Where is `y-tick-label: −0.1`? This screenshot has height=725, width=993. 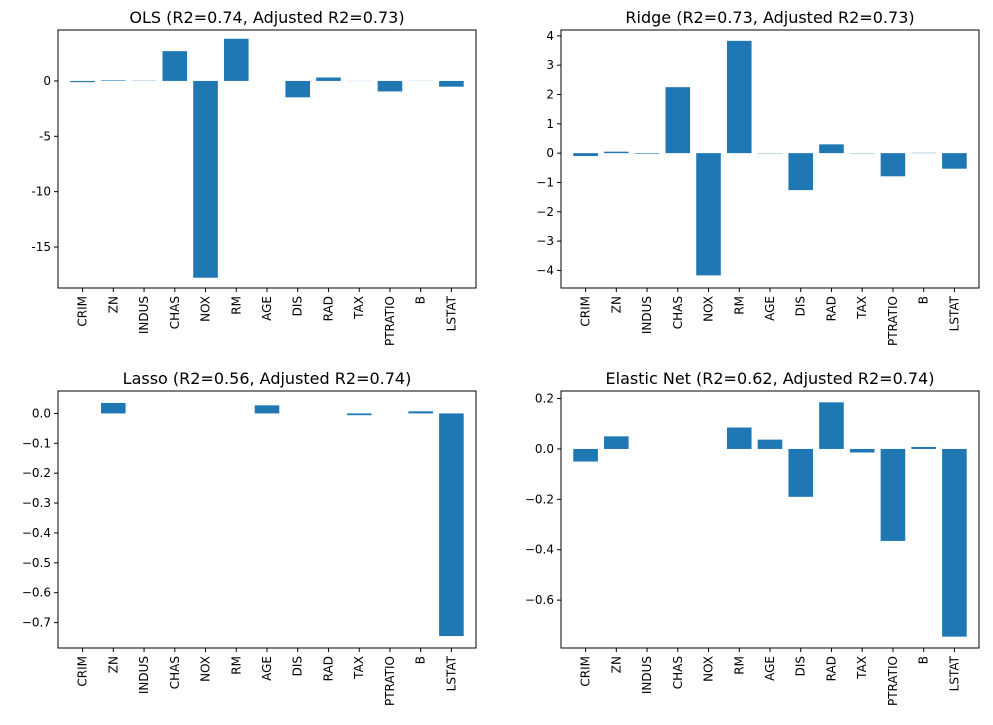
y-tick-label: −0.1 is located at coordinates (36, 443).